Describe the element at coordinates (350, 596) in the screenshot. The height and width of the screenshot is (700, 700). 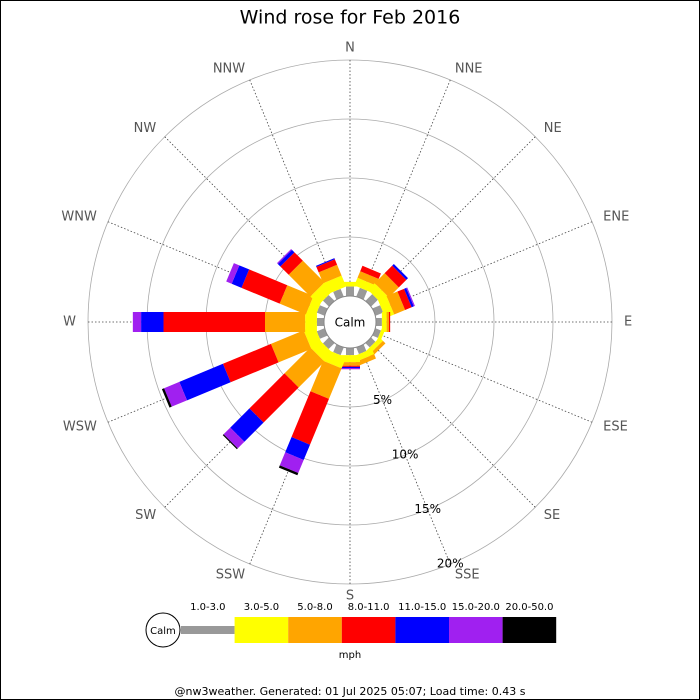
I see `direction-label: S` at that location.